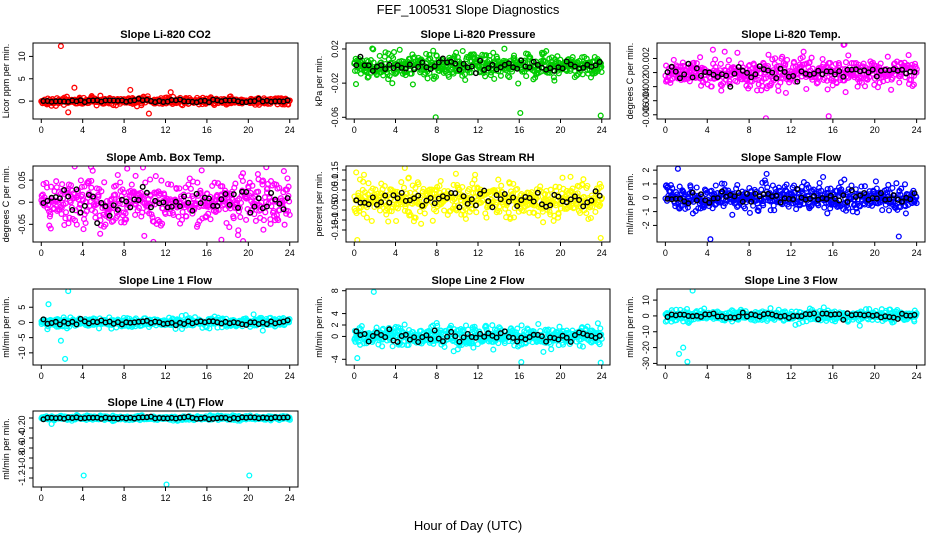 The width and height of the screenshot is (936, 540). What do you see at coordinates (646, 170) in the screenshot?
I see `y-tick-label: 2` at bounding box center [646, 170].